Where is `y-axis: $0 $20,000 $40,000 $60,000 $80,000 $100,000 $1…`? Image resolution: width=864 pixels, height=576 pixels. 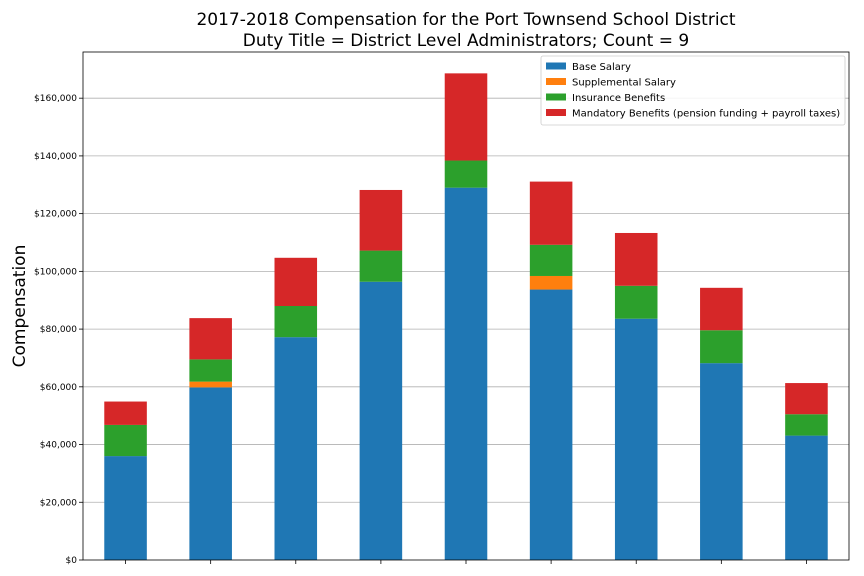 y-axis: $0 $20,000 $40,000 $60,000 $80,000 $100,000 $1… is located at coordinates (58, 330).